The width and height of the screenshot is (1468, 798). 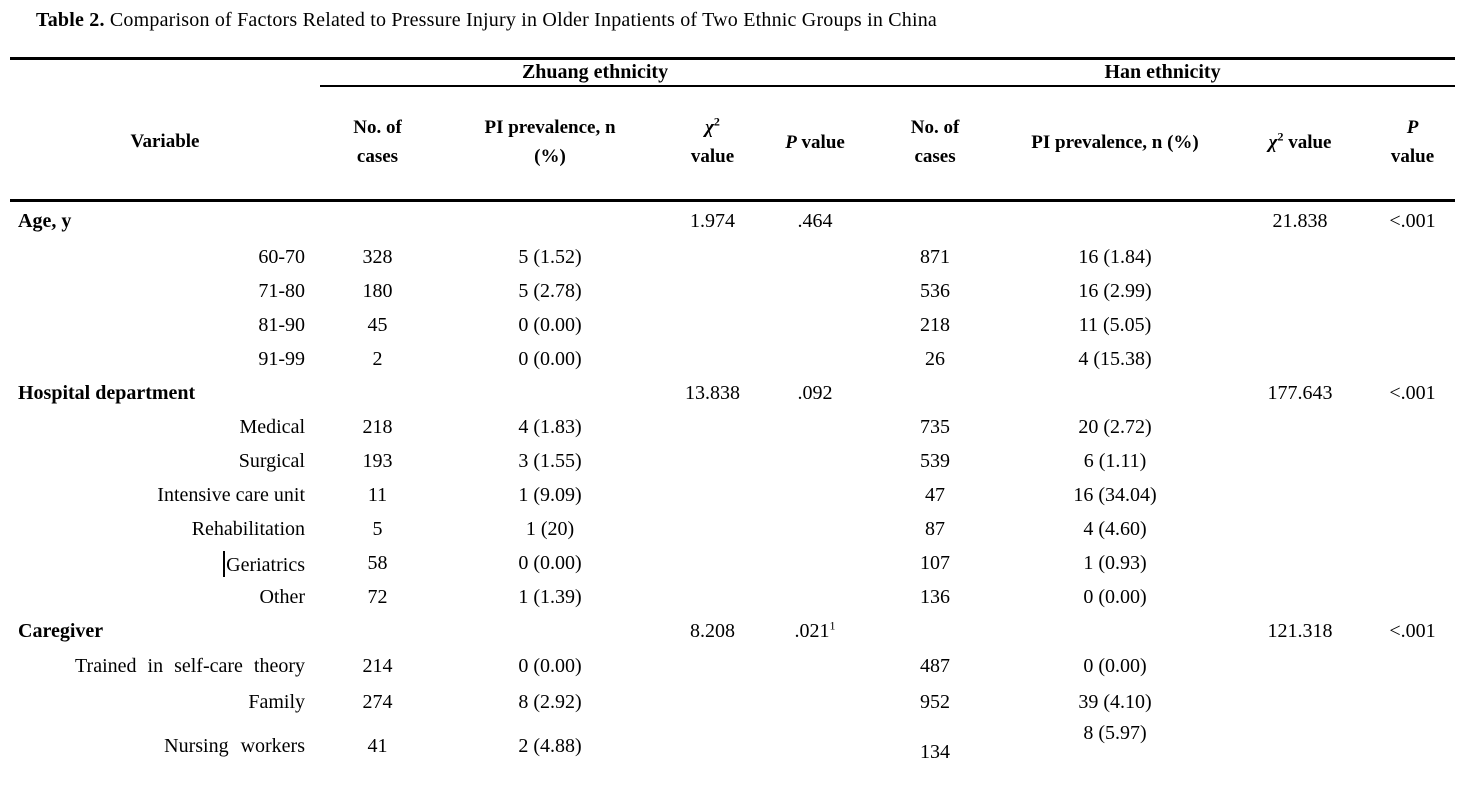 What do you see at coordinates (1115, 529) in the screenshot?
I see `cell-han-pi: 4 (4.60)` at bounding box center [1115, 529].